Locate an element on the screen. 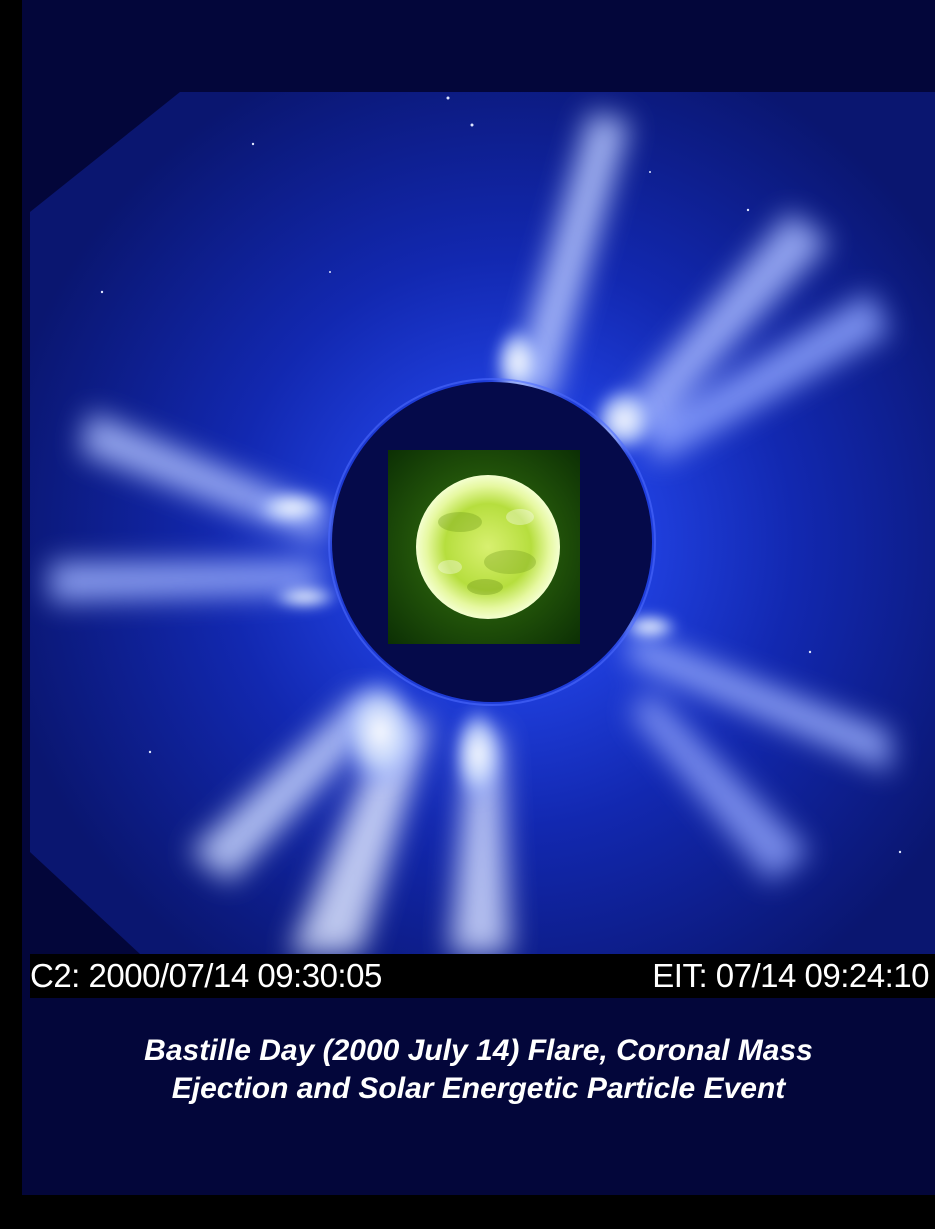 The image size is (935, 1229). sun-disk is located at coordinates (488, 547).